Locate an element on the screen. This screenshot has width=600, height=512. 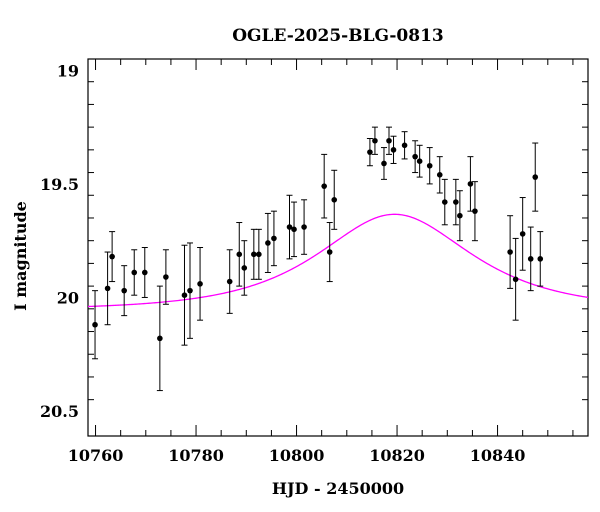
x-tick-label: 10800 is located at coordinates (297, 455).